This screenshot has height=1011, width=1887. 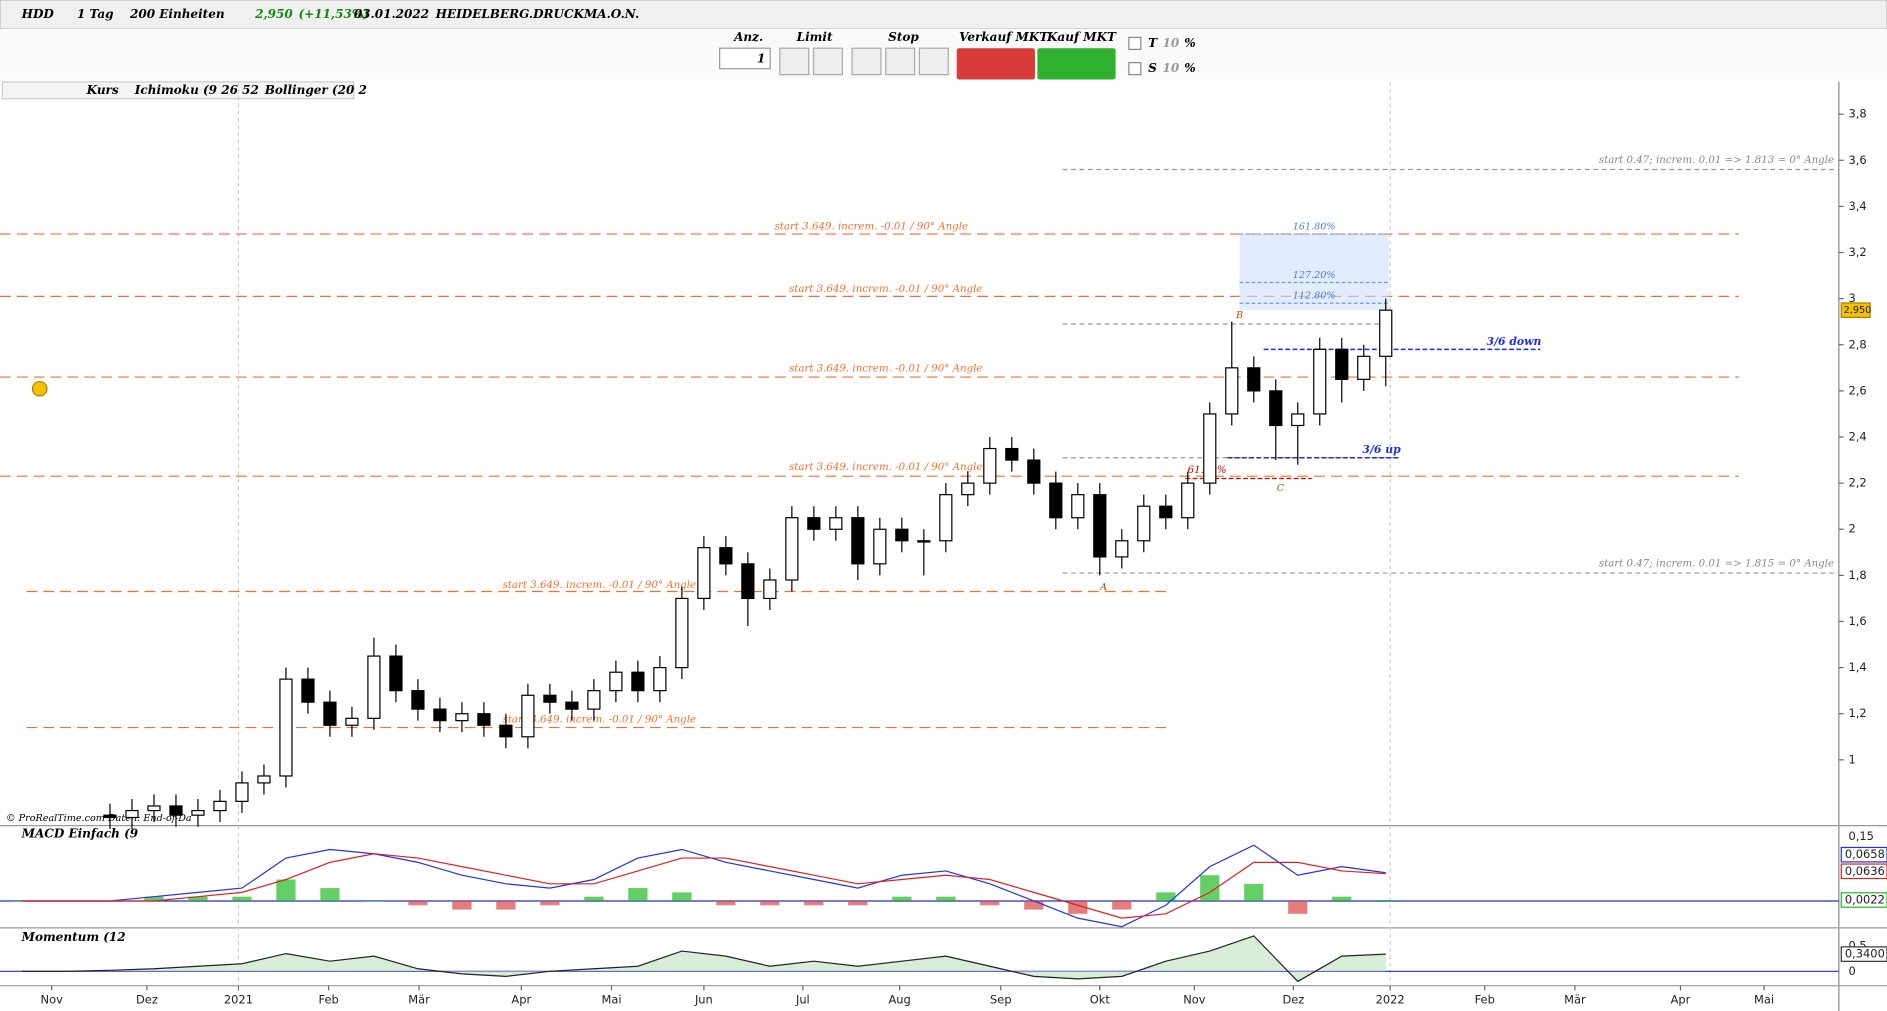 What do you see at coordinates (1390, 1000) in the screenshot?
I see `x-tick-label: 2022` at bounding box center [1390, 1000].